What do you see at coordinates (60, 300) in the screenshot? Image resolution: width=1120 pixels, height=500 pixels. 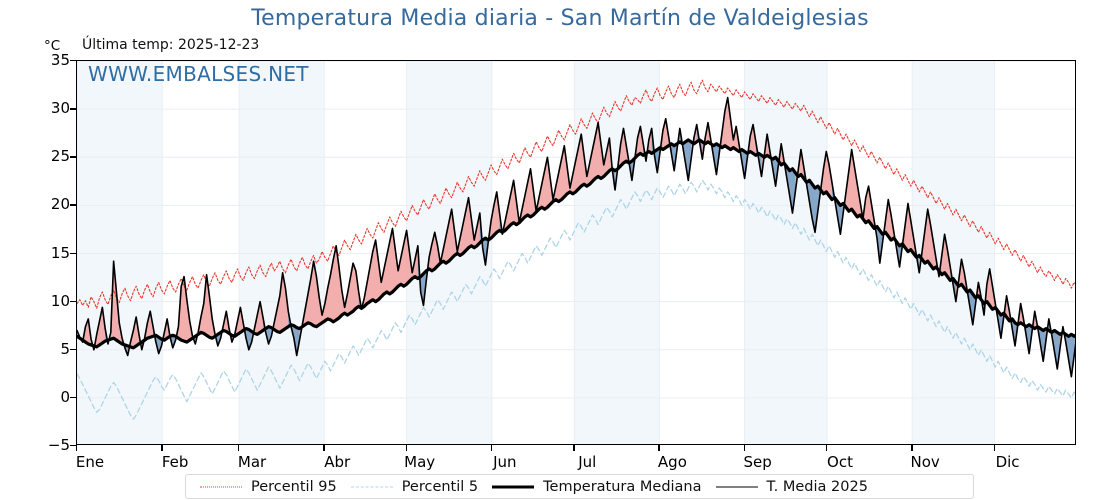 I see `y-tick-label: 10` at bounding box center [60, 300].